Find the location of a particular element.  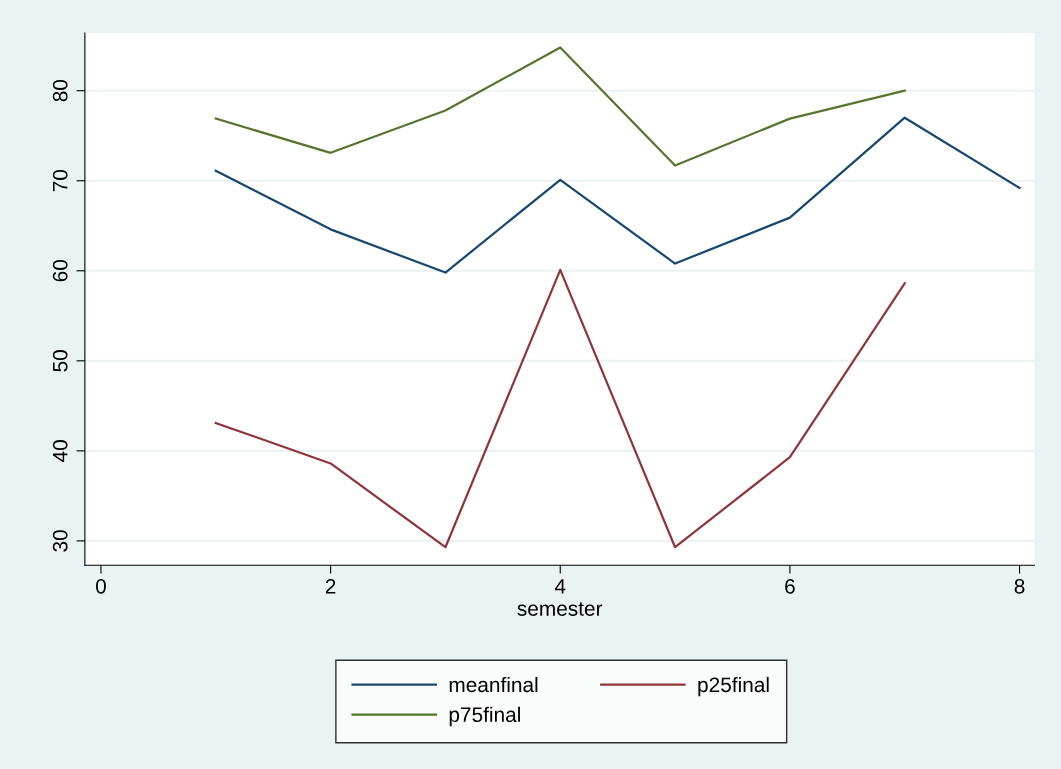

x-tick-label: 8 is located at coordinates (1019, 586).